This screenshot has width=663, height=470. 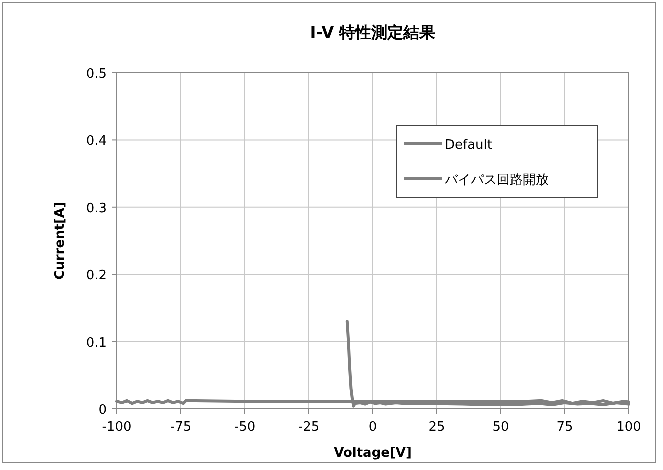 I want to click on y-tick-label: 0.3, so click(x=96, y=208).